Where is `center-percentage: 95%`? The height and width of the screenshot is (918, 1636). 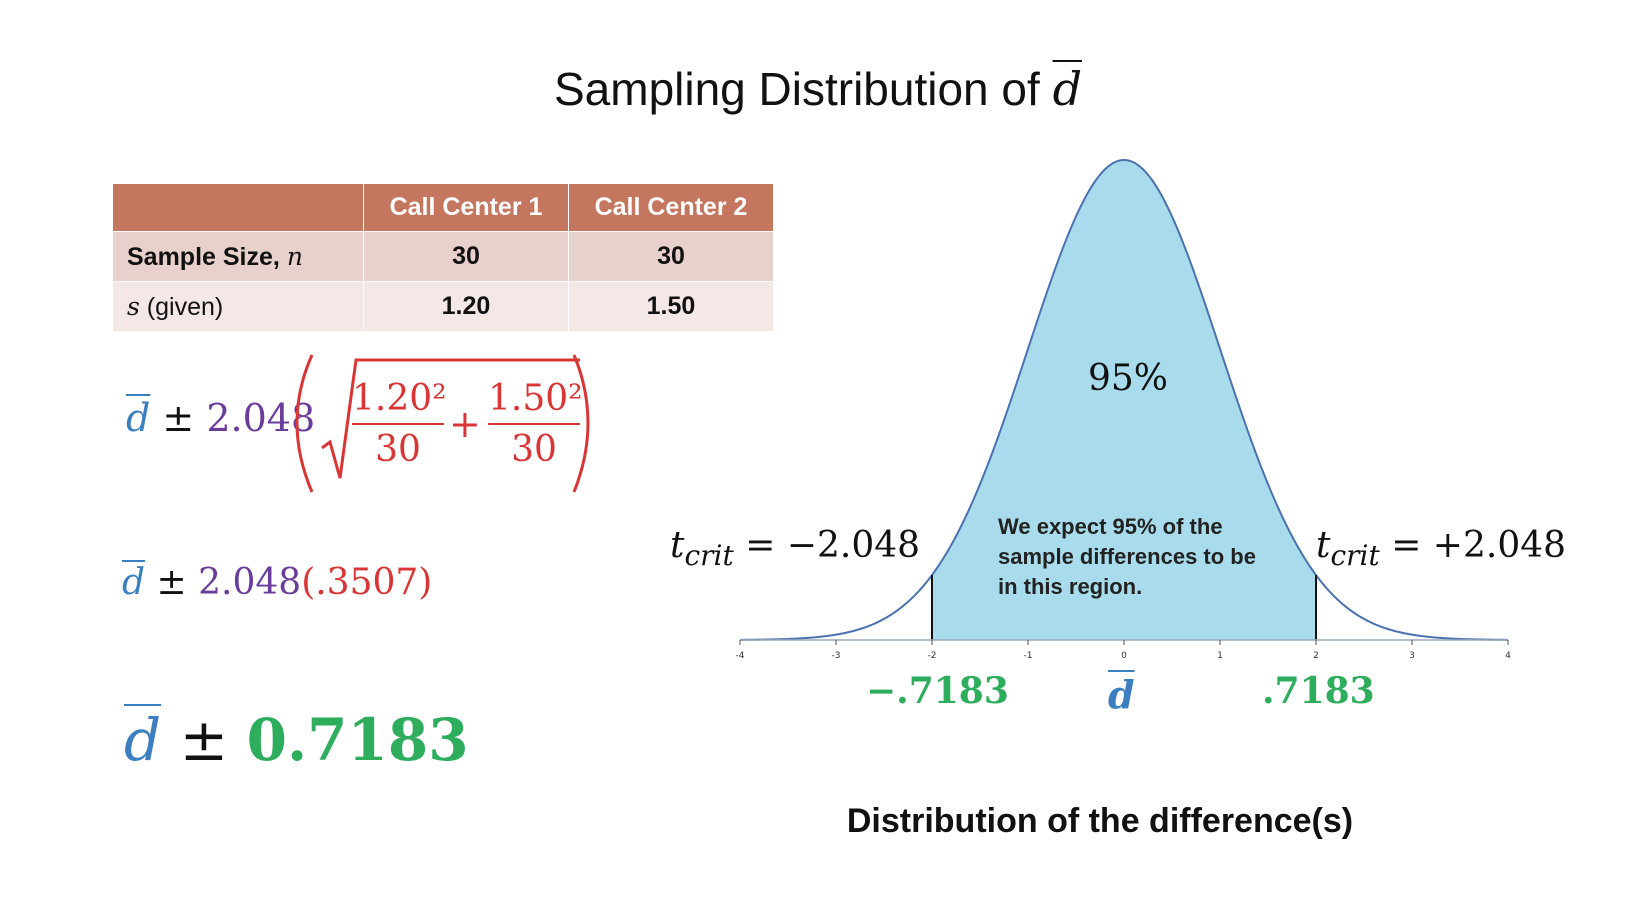
center-percentage: 95% is located at coordinates (1128, 378).